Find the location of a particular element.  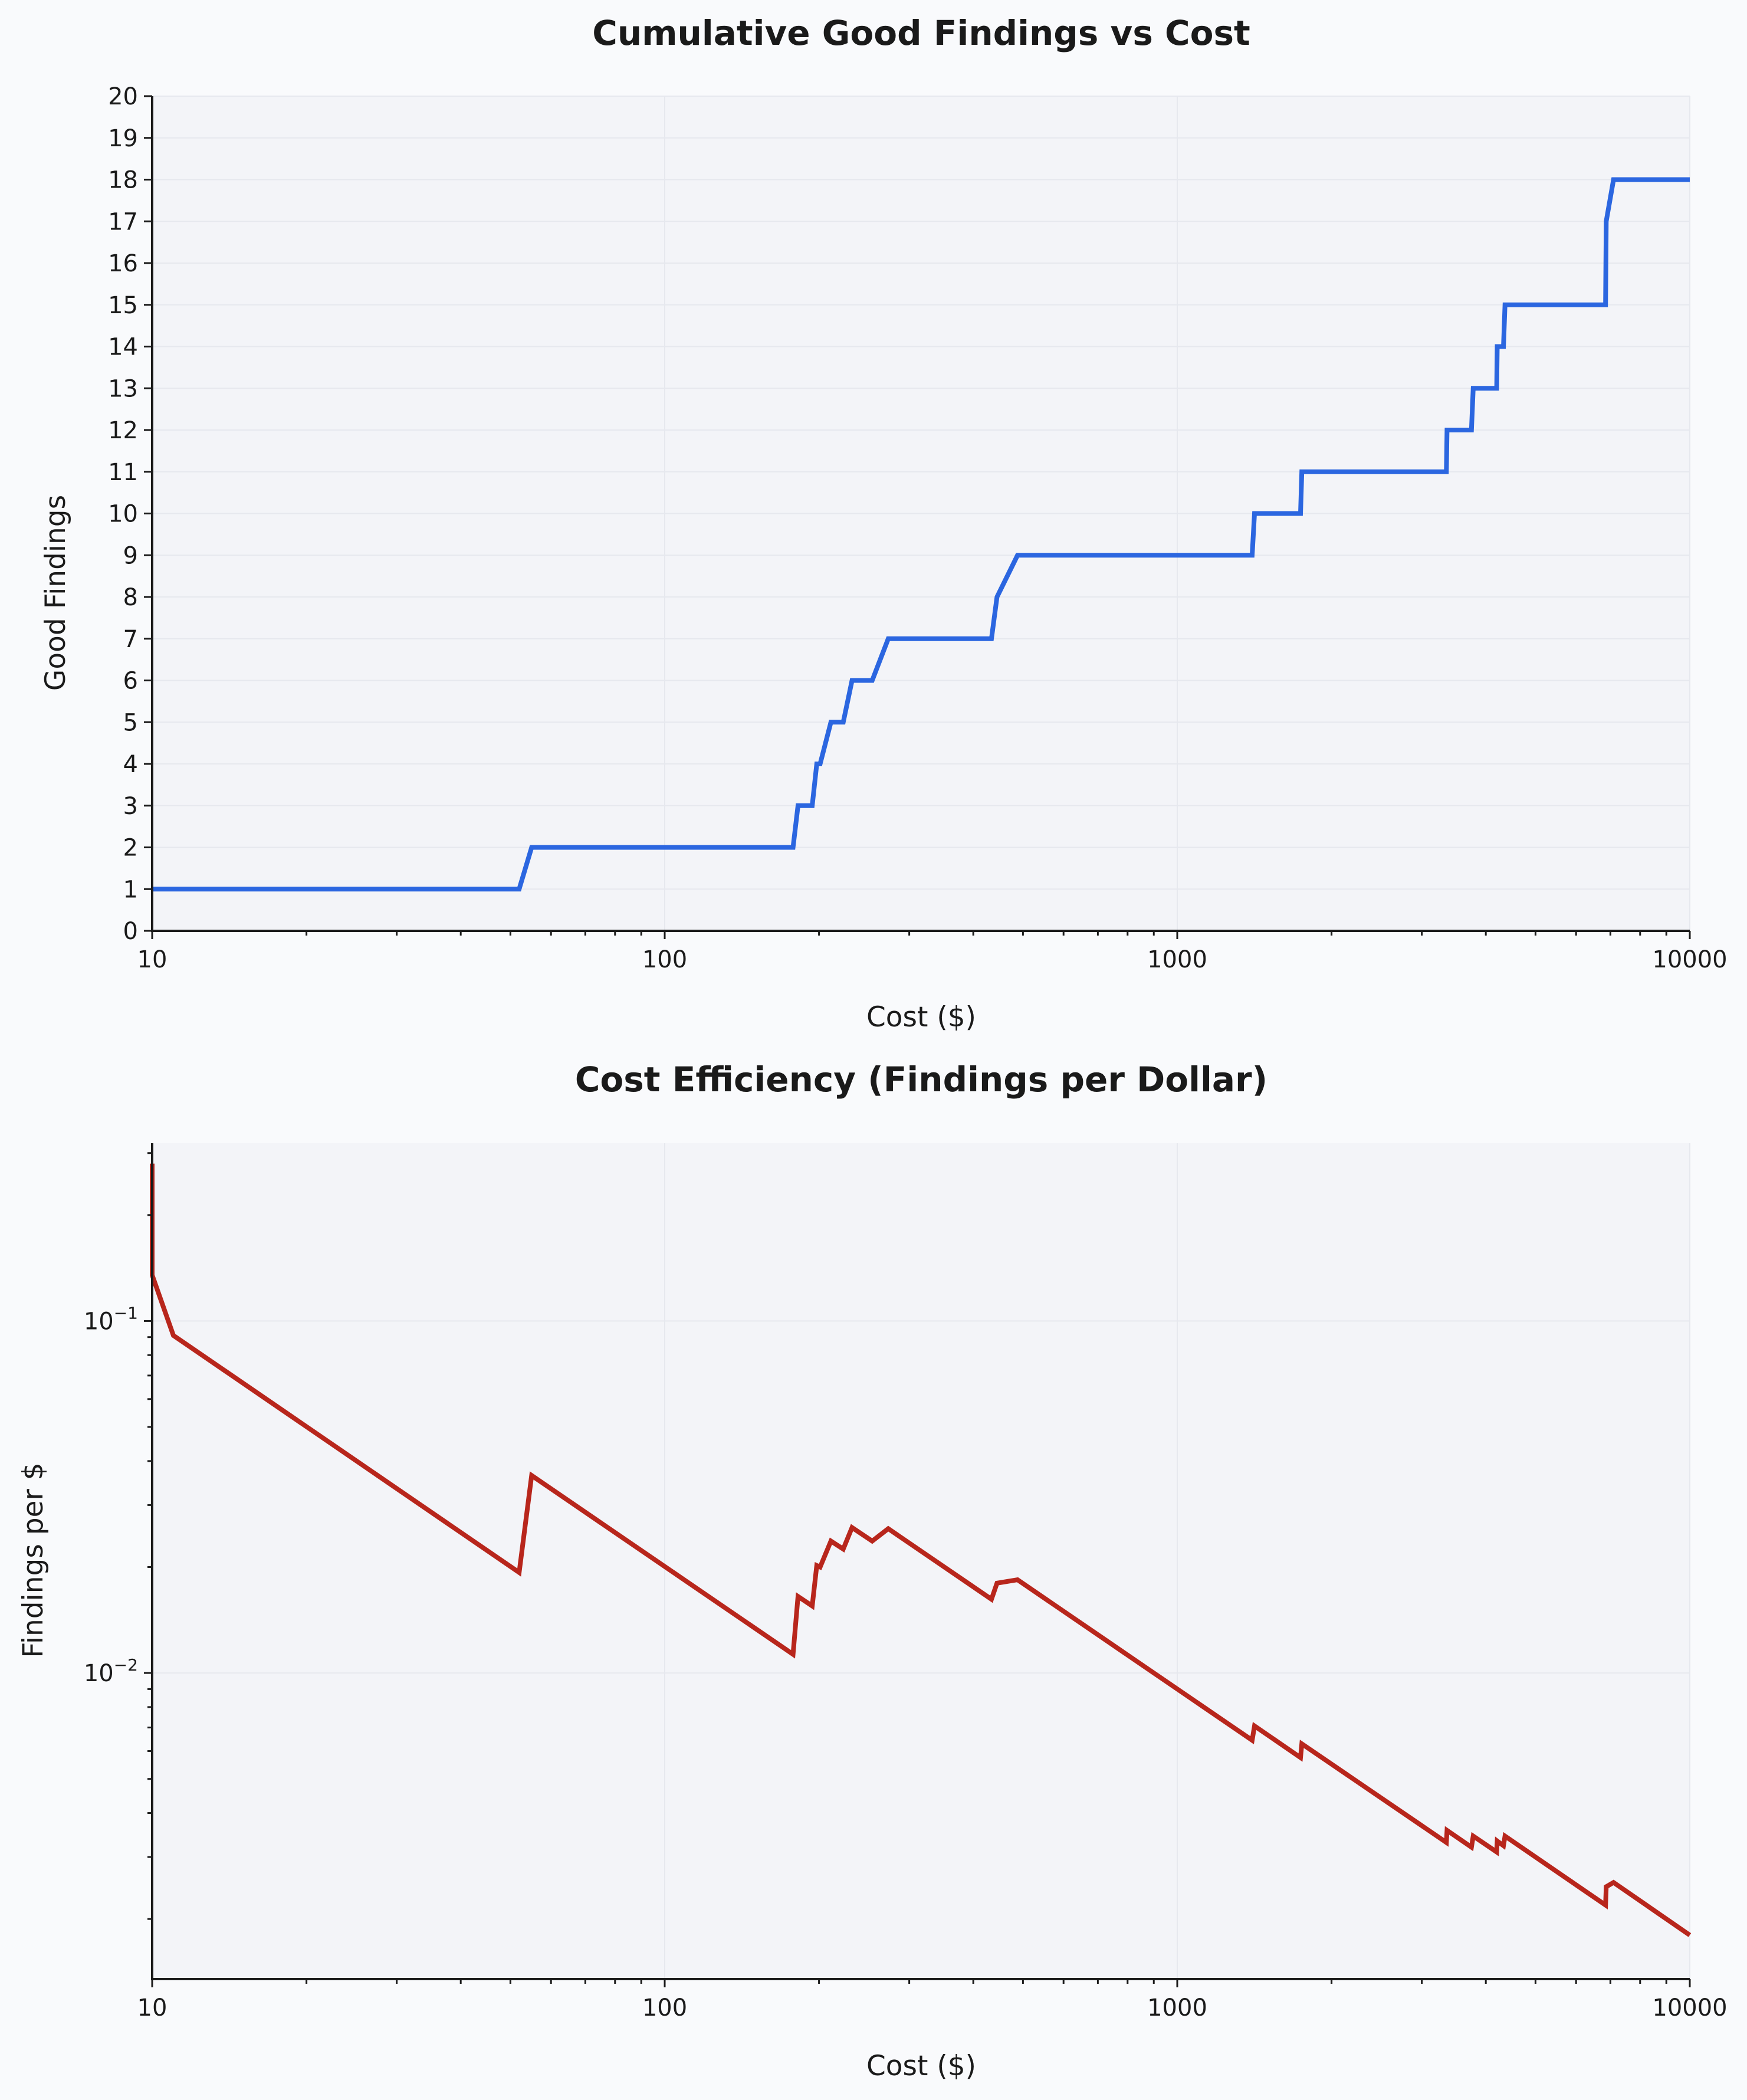

y-tick-label: 7 is located at coordinates (130, 639).